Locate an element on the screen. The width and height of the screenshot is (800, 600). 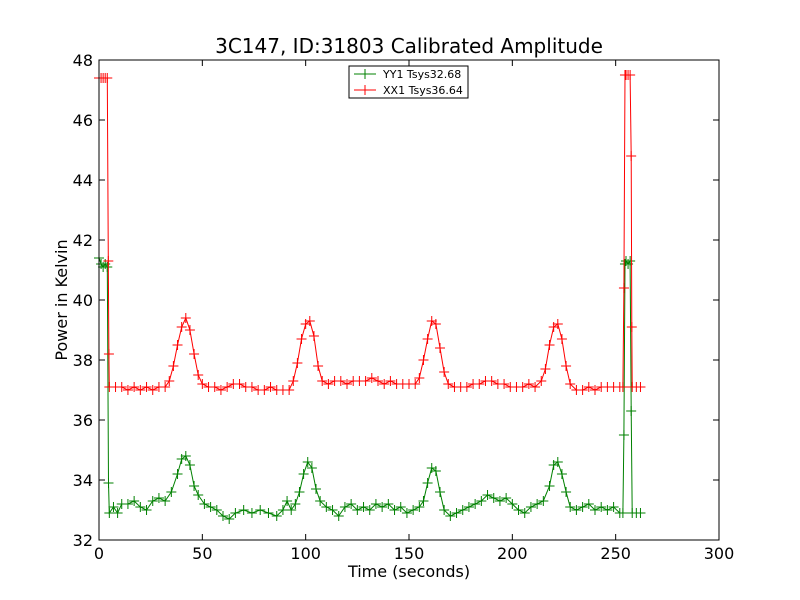
chart-title: 3C147, ID:31803 Calibrated Amplitude is located at coordinates (409, 46).